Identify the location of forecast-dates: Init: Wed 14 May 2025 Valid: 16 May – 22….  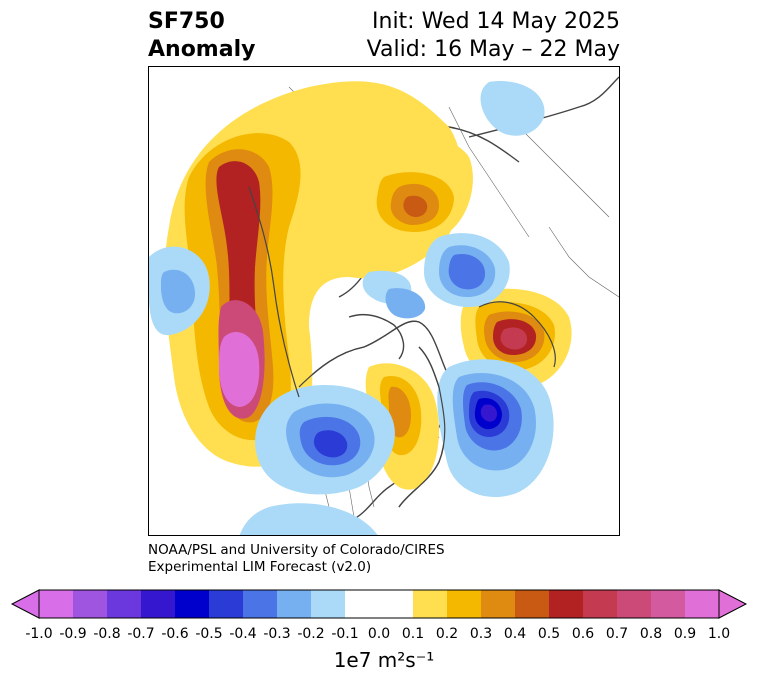
(493, 36).